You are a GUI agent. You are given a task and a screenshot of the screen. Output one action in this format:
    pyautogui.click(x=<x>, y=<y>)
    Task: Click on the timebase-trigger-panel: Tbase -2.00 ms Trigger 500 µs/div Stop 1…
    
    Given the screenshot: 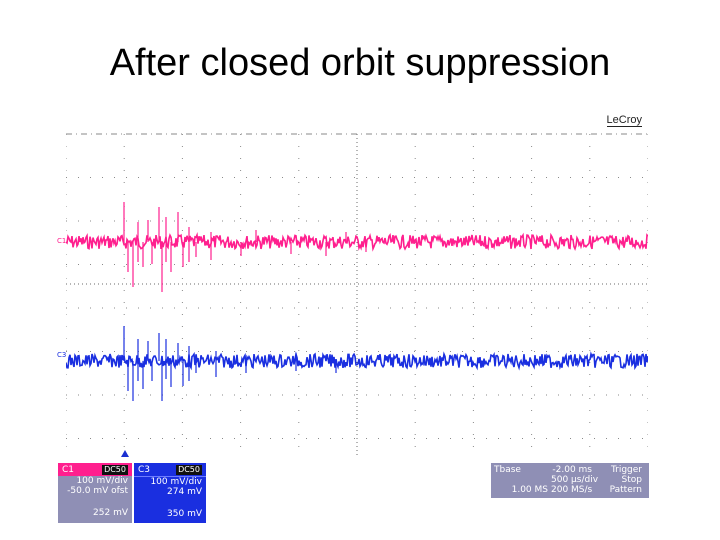 What is the action you would take?
    pyautogui.click(x=570, y=480)
    